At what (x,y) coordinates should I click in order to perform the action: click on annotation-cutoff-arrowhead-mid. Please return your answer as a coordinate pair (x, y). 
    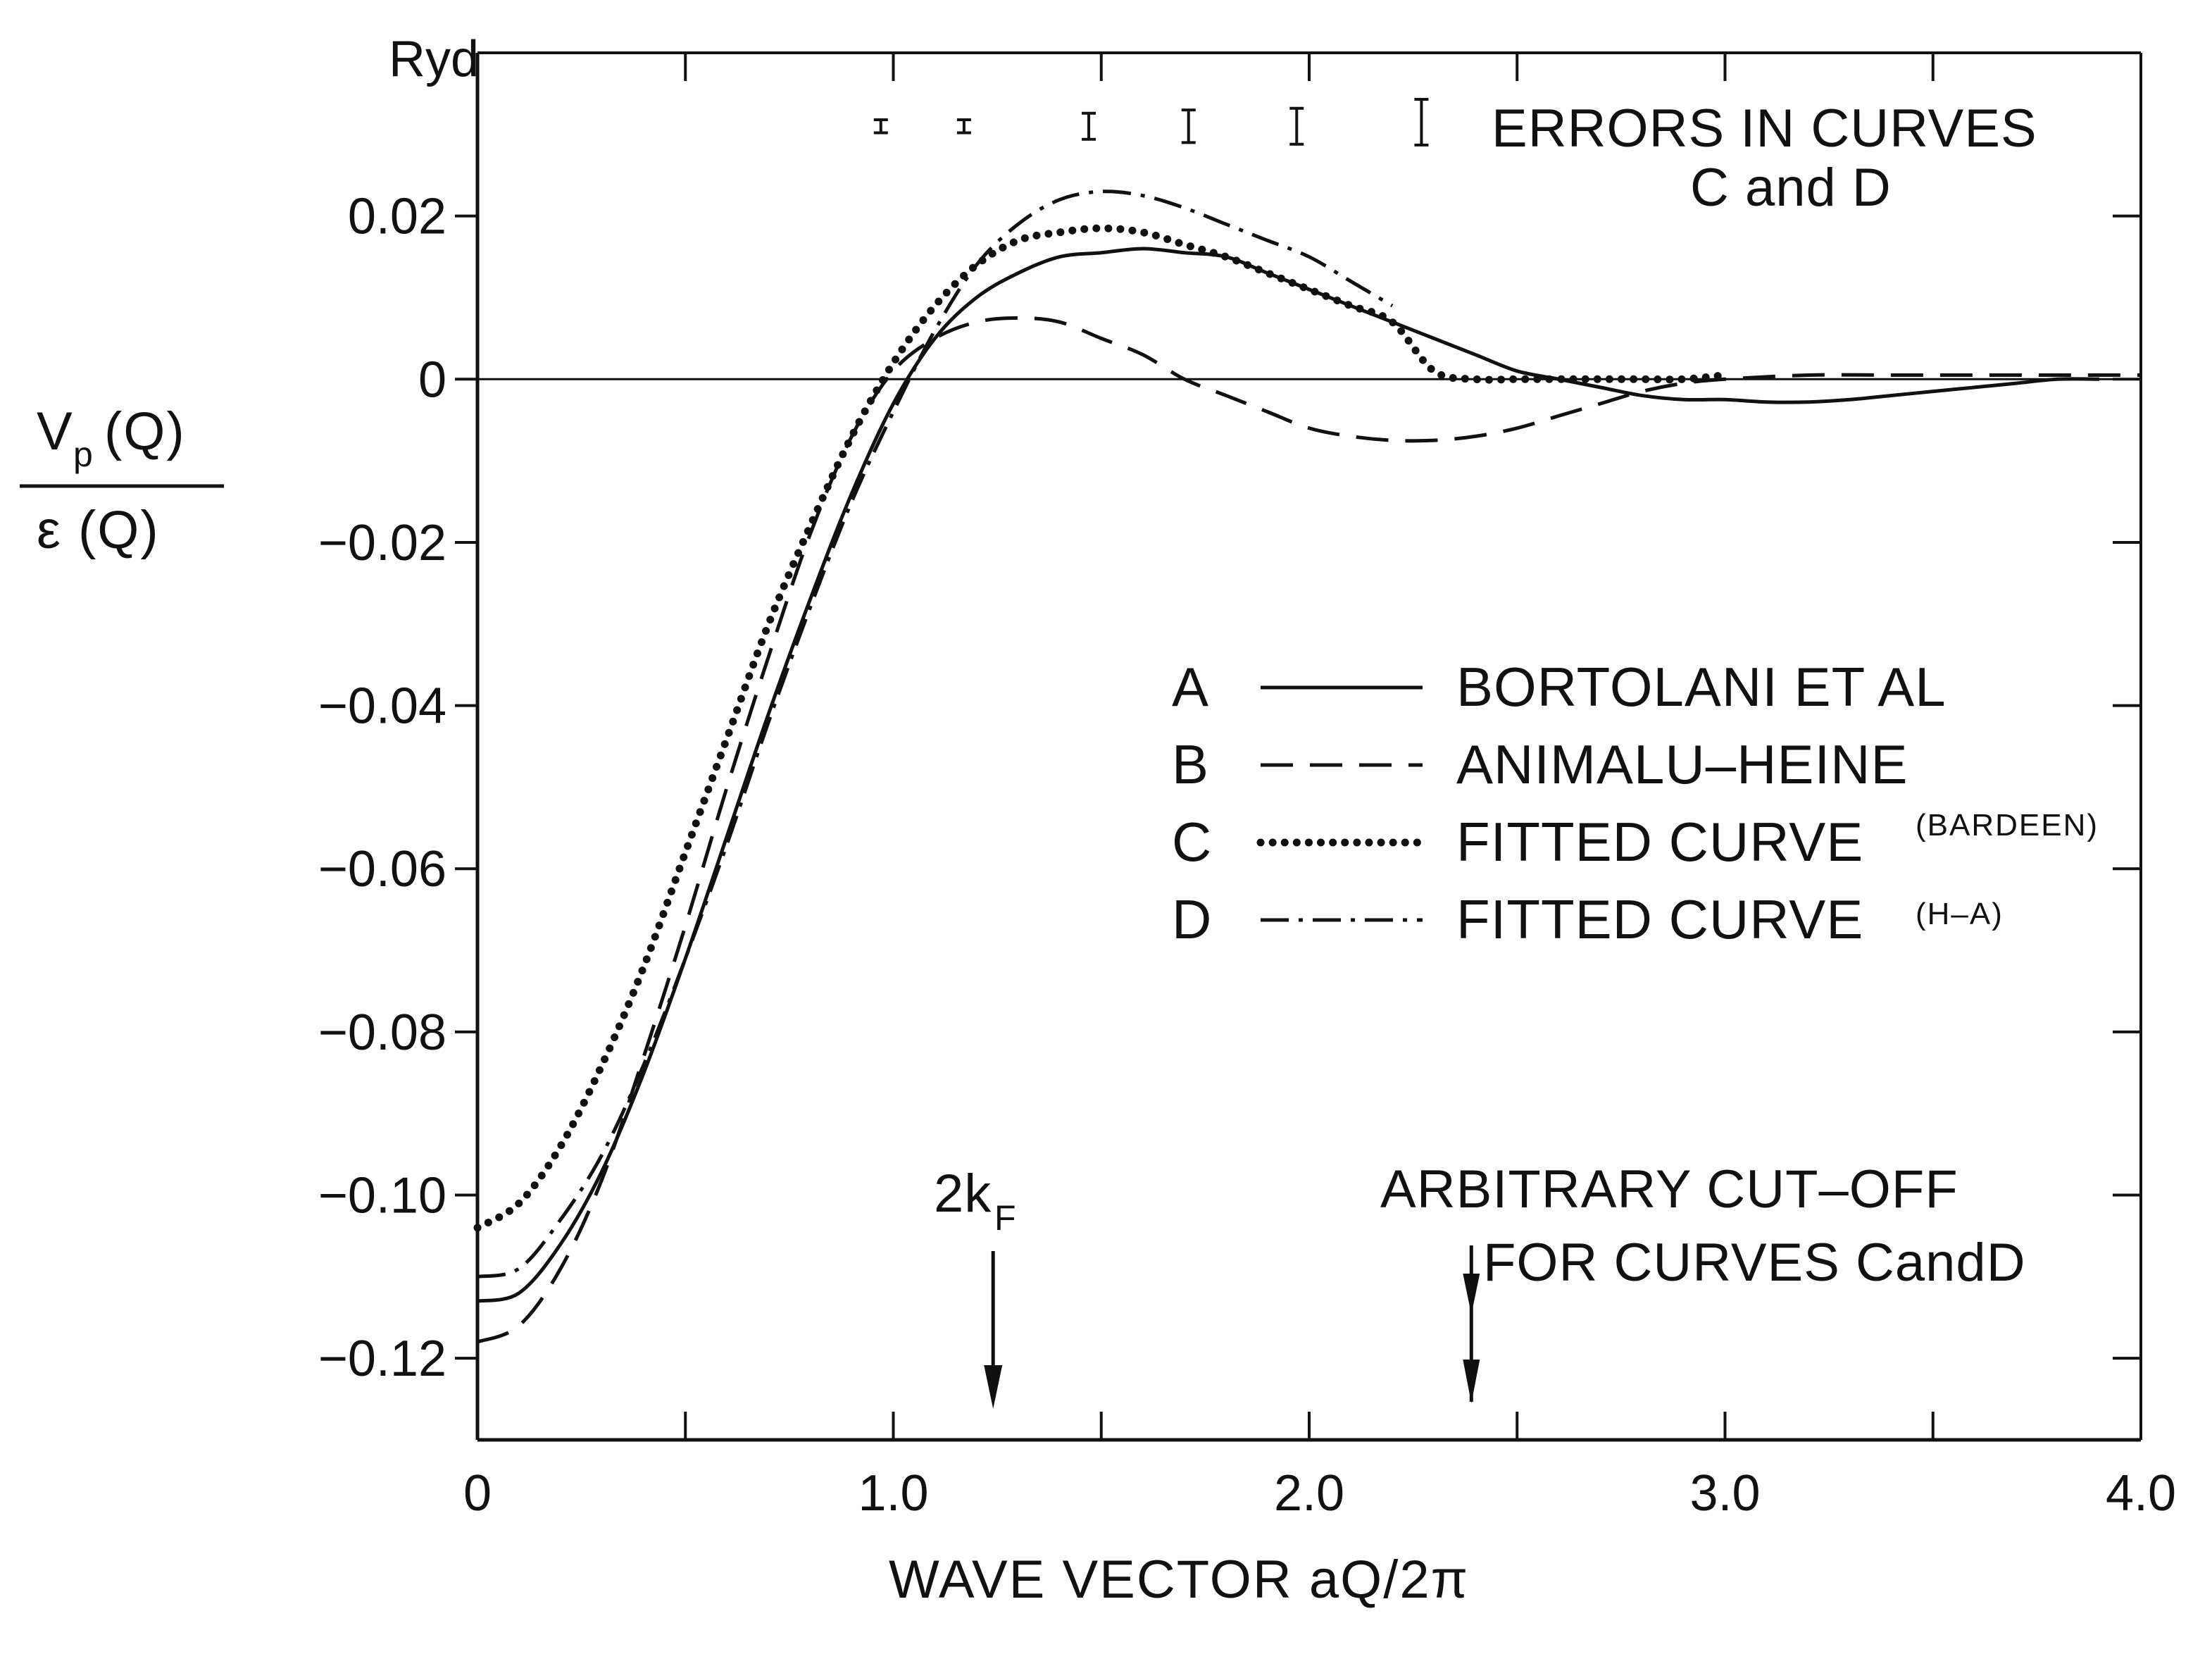
    Looking at the image, I should click on (1471, 1294).